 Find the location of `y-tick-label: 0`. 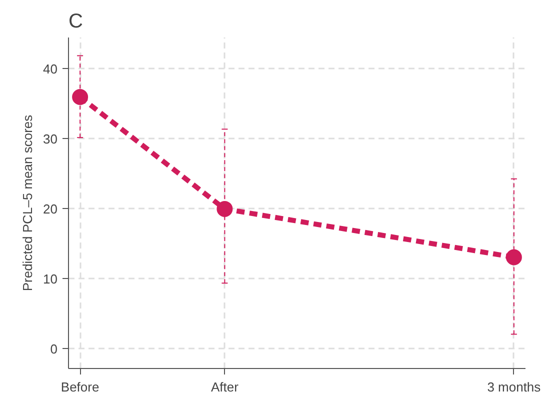

y-tick-label: 0 is located at coordinates (54, 348).